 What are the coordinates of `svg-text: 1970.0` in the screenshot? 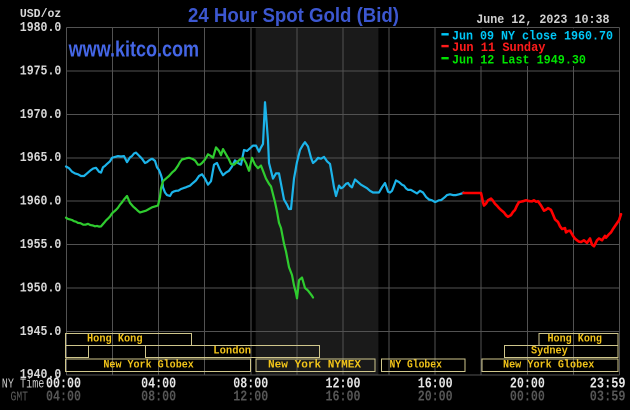 It's located at (41, 115).